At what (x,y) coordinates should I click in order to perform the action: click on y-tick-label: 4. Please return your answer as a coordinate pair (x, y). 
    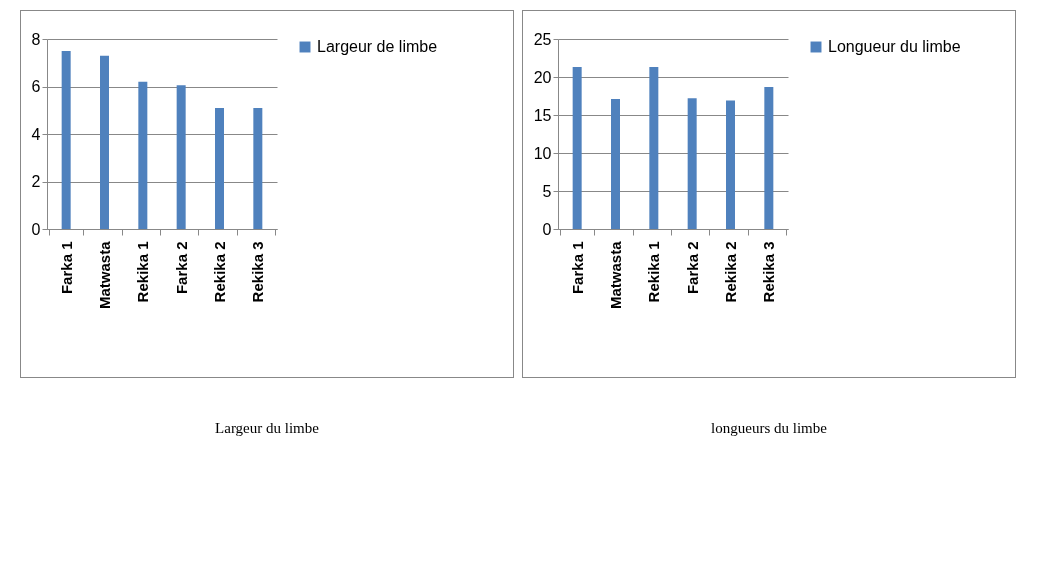
    Looking at the image, I should click on (36, 134).